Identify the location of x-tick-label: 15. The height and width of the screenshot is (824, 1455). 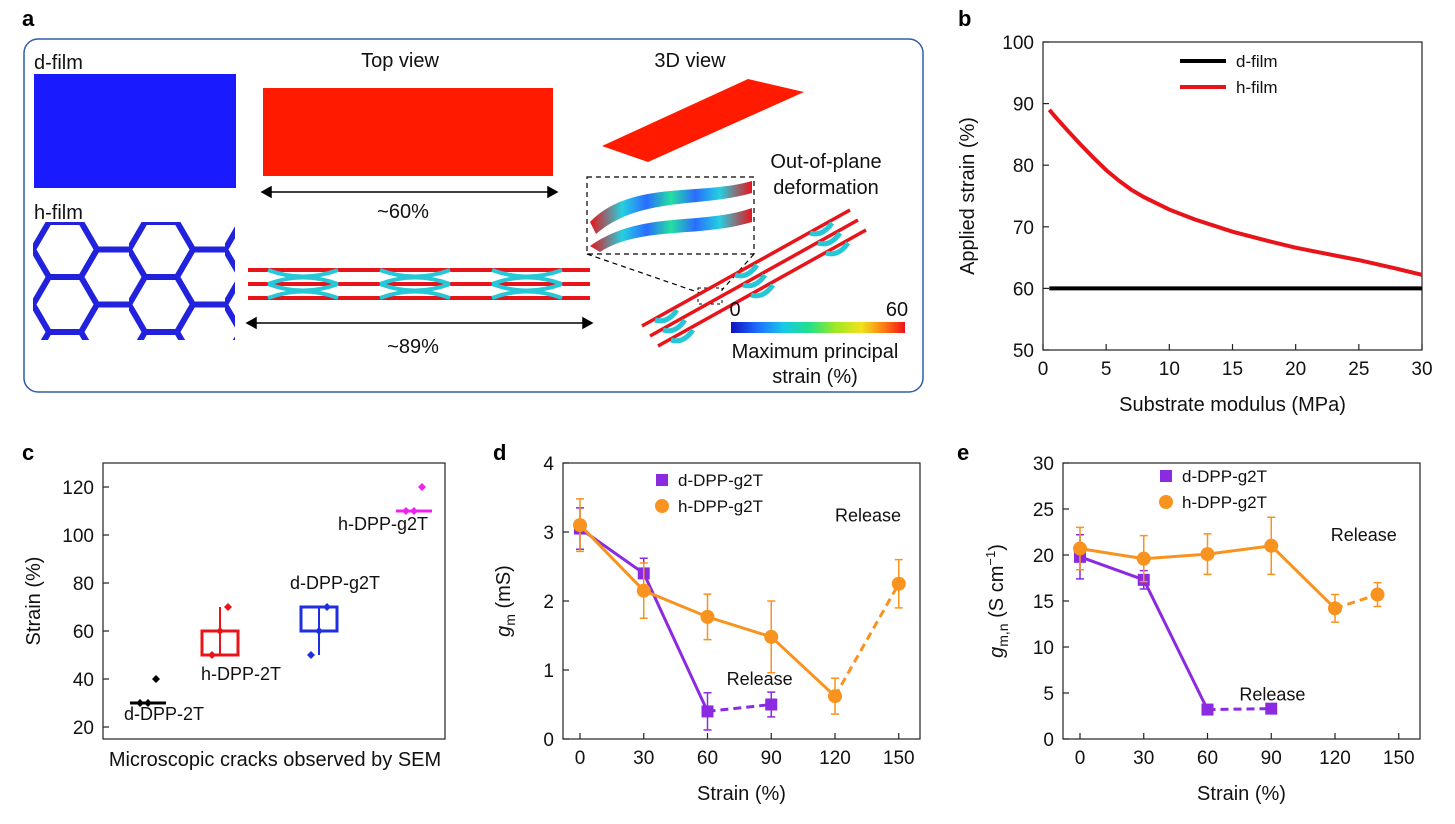
(1232, 369).